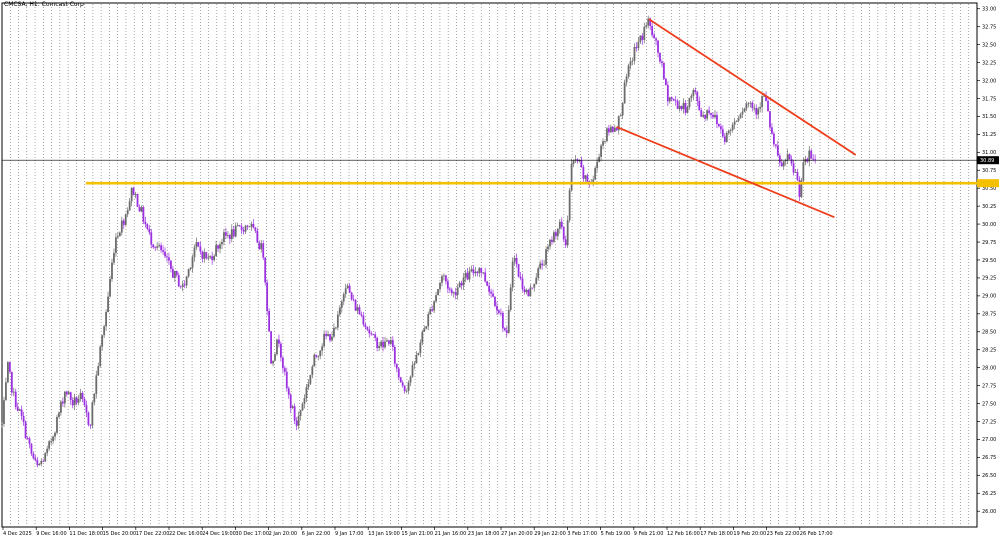 The height and width of the screenshot is (539, 1000). I want to click on x-tick-label: 5 Feb 19:00, so click(616, 534).